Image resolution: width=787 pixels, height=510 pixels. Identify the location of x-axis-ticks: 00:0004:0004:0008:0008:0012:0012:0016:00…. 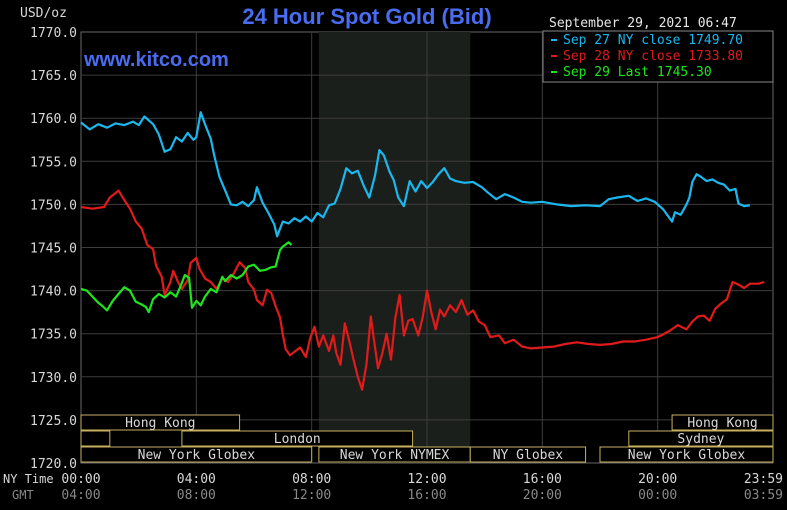
(422, 487).